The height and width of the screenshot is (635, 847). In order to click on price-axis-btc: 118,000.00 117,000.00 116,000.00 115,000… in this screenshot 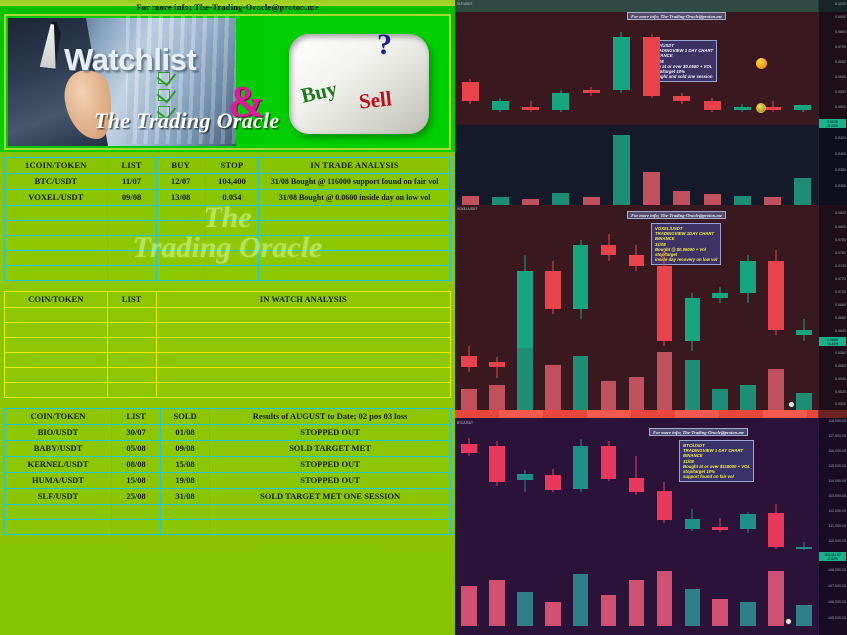, I will do `click(832, 522)`.